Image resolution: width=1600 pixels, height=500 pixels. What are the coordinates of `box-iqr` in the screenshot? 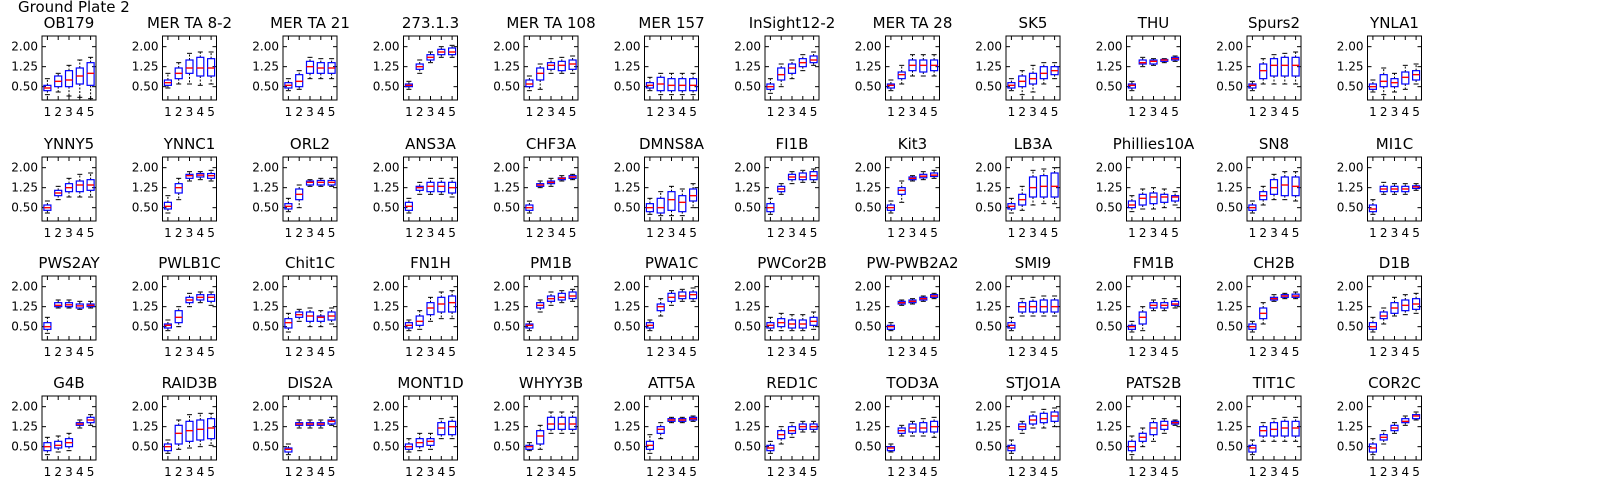 It's located at (1054, 185).